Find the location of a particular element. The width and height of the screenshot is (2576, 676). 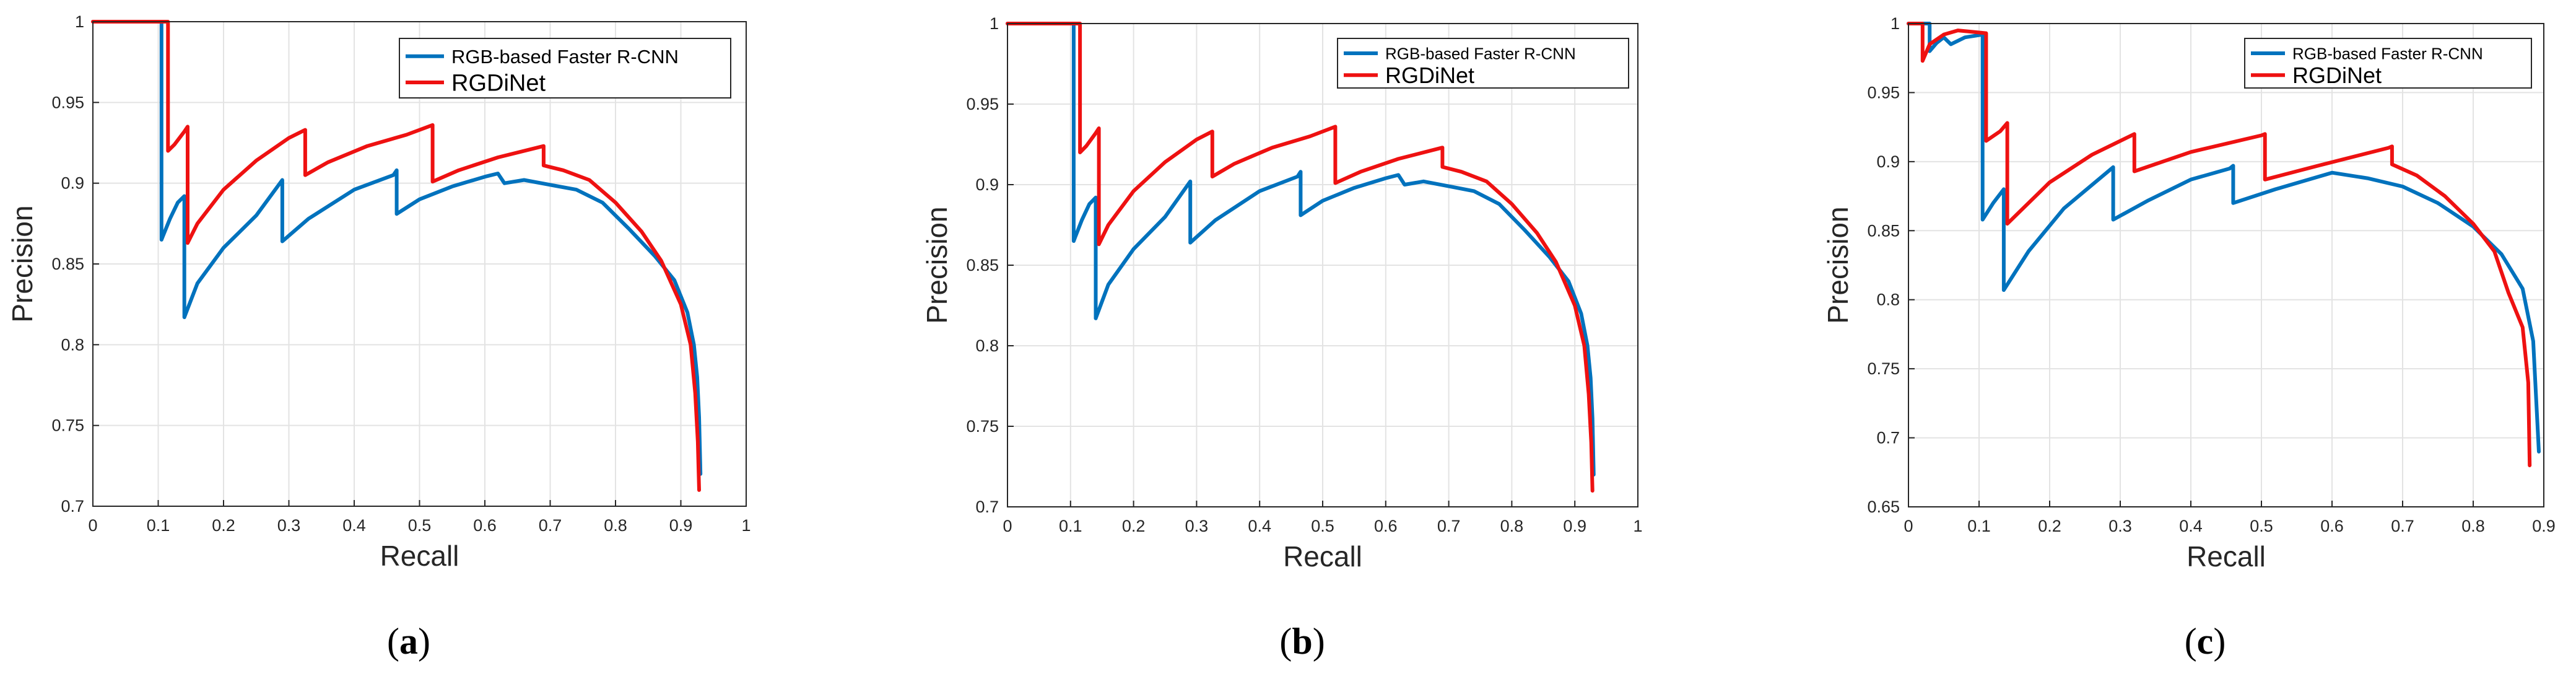

y-axis-label-a: Precision is located at coordinates (22, 263).